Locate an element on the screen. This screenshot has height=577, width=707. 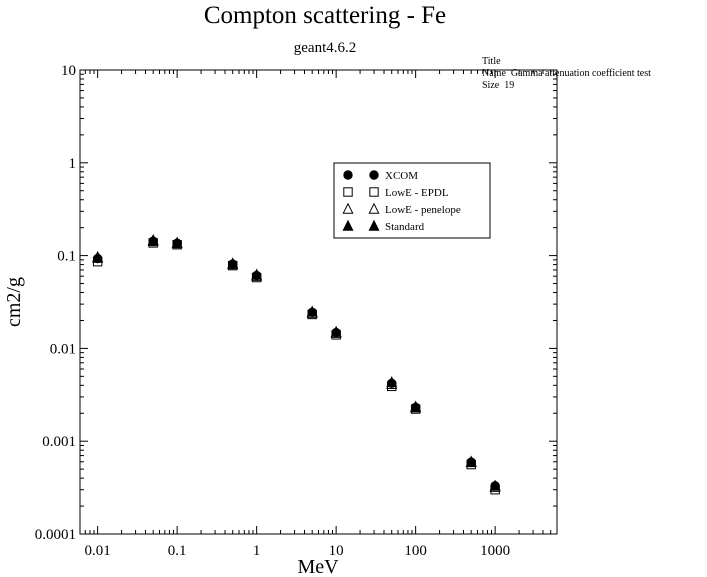
x-tick-label: 100 is located at coordinates (415, 551).